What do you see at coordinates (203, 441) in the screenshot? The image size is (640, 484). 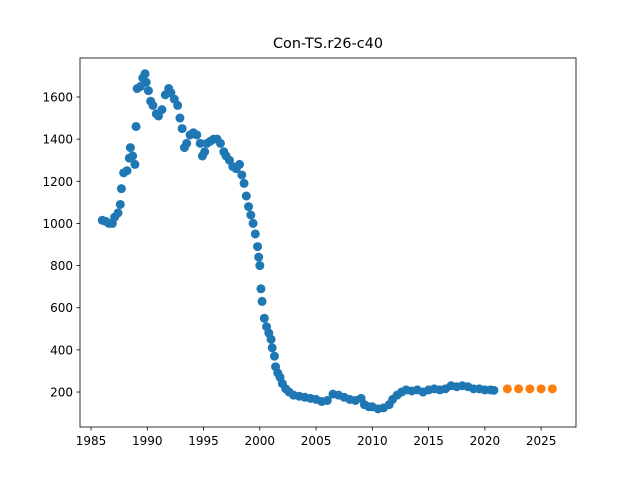 I see `x-tick-label: 1995` at bounding box center [203, 441].